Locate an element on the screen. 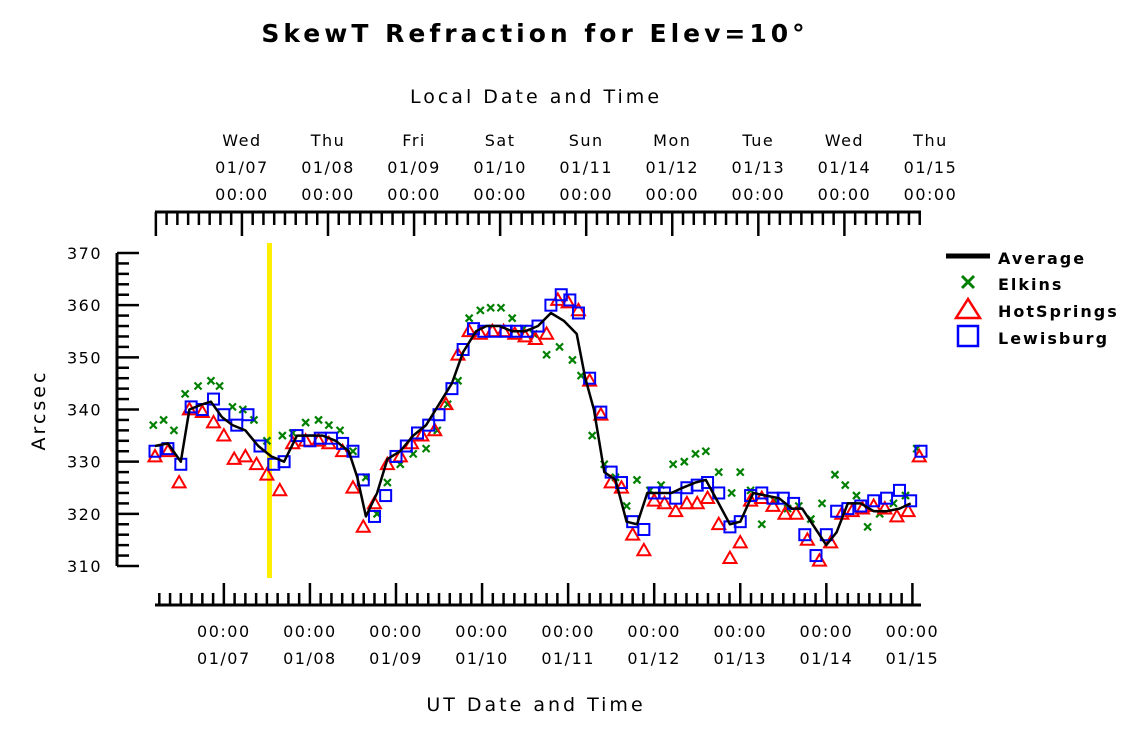 This screenshot has width=1125, height=731. top-tick-label-date: 01/13 is located at coordinates (759, 167).